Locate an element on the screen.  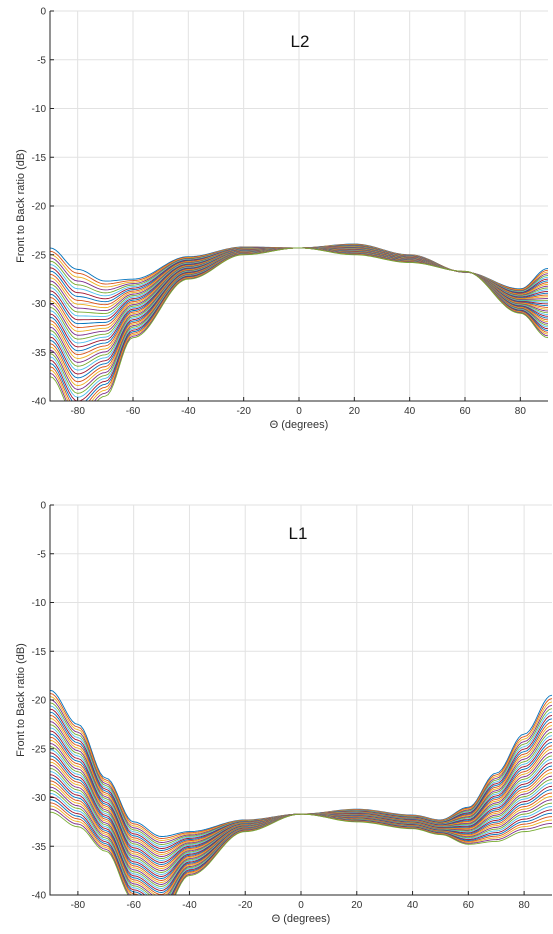
l1-y-tick-label: -15 is located at coordinates (39, 652).